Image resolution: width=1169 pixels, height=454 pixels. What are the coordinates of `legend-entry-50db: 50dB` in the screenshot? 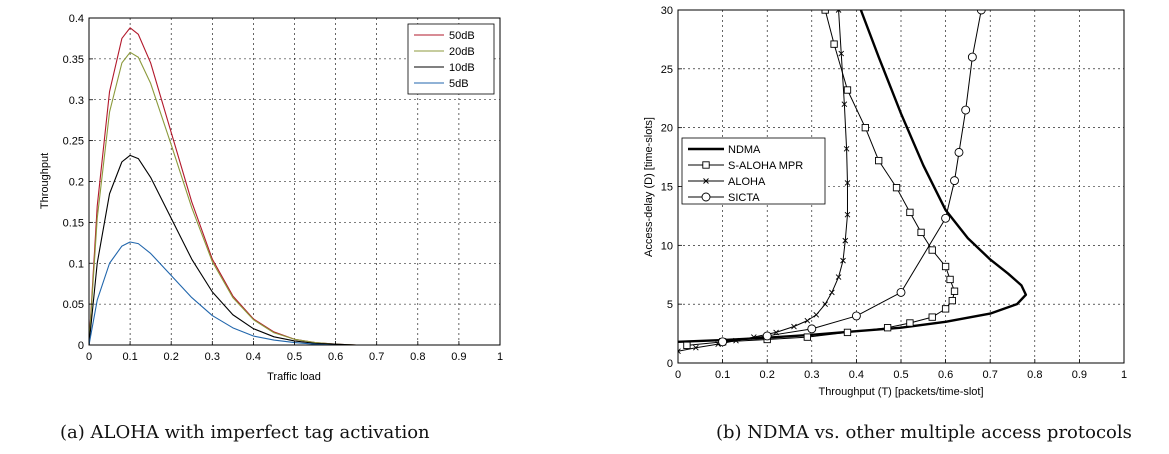 It's located at (444, 36).